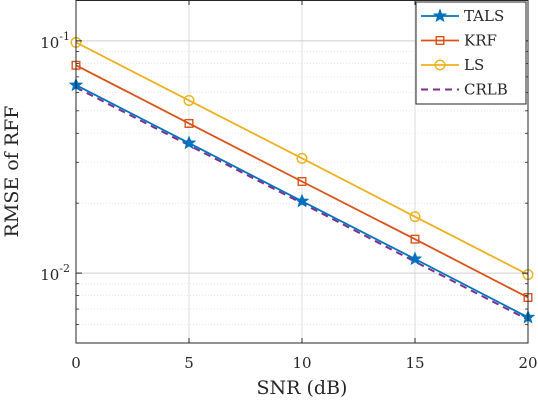 This screenshot has height=406, width=538. What do you see at coordinates (55, 157) in the screenshot?
I see `y-tick-labels: 10⁻² 10⁻¹` at bounding box center [55, 157].